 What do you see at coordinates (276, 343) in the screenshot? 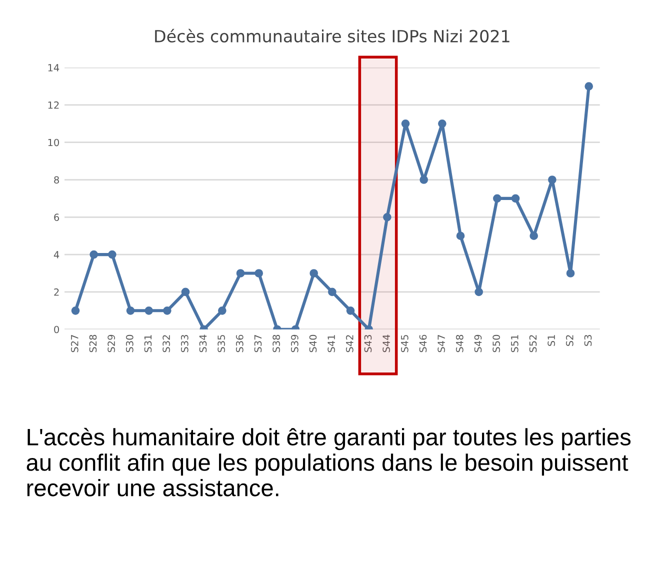
I see `x-tick-label: S38` at bounding box center [276, 343].